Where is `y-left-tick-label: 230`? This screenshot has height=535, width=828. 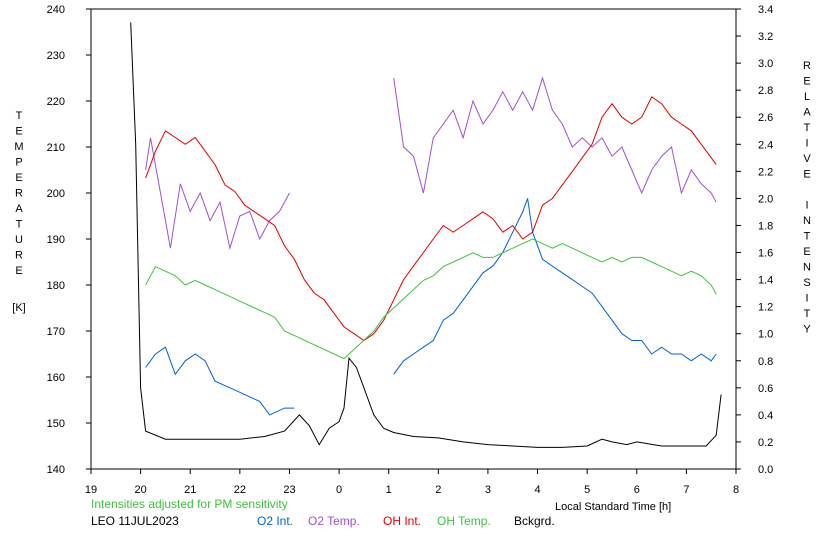
y-left-tick-label: 230 is located at coordinates (56, 56).